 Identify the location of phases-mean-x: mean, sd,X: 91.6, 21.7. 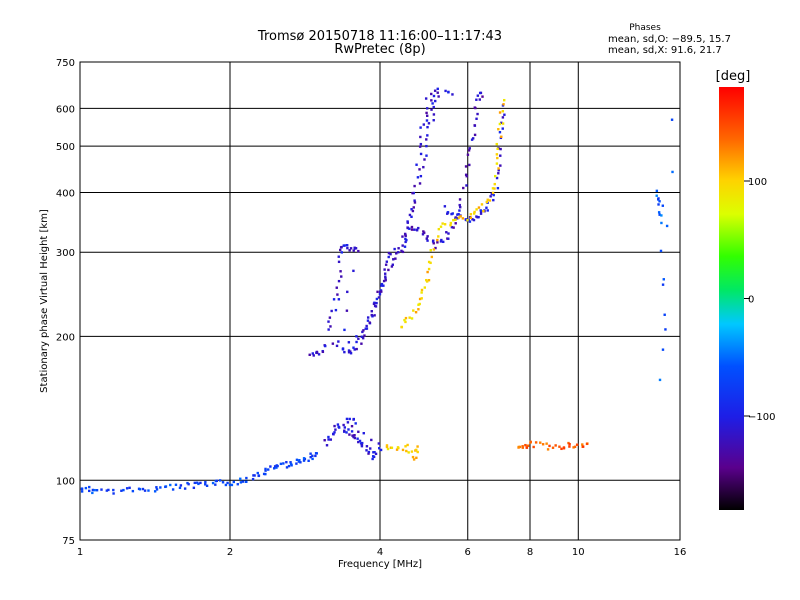
(665, 50).